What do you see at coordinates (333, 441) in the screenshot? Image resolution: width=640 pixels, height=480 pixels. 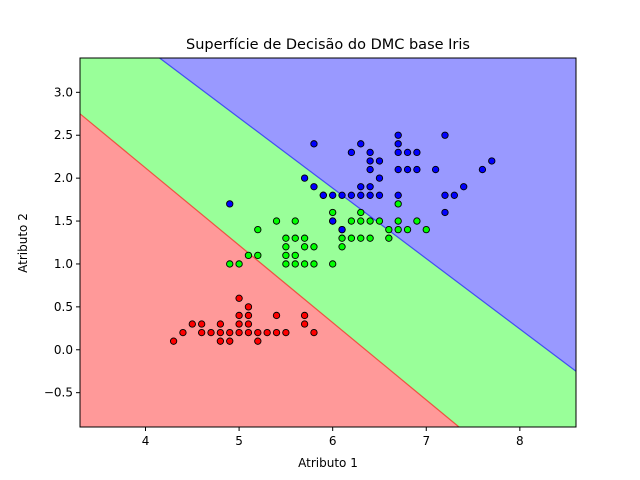 I see `x-tick-label: 6` at bounding box center [333, 441].